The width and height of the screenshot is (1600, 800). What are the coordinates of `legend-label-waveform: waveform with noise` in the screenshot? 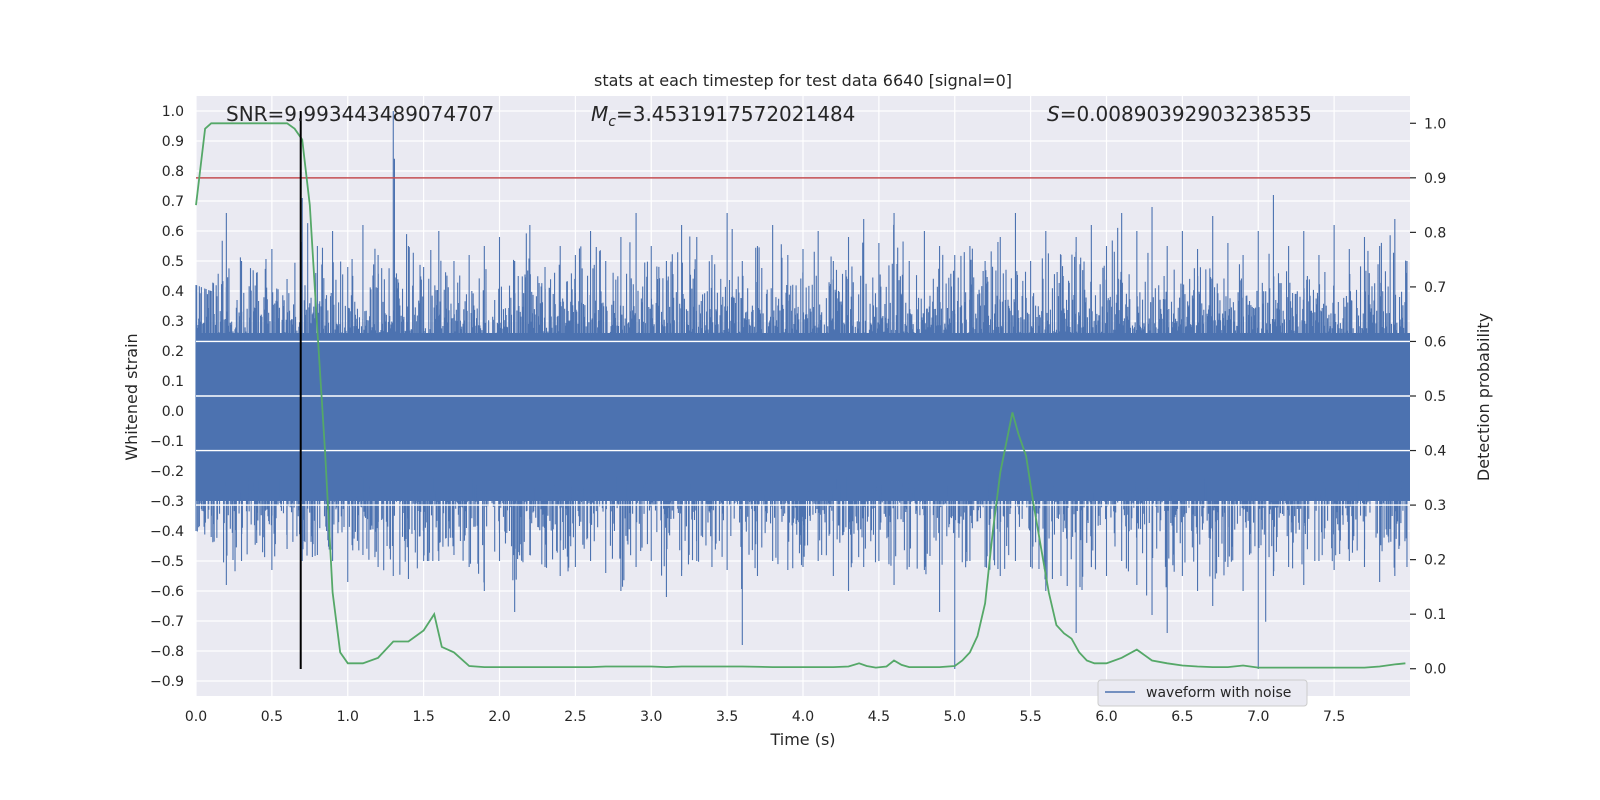 It's located at (1218, 693).